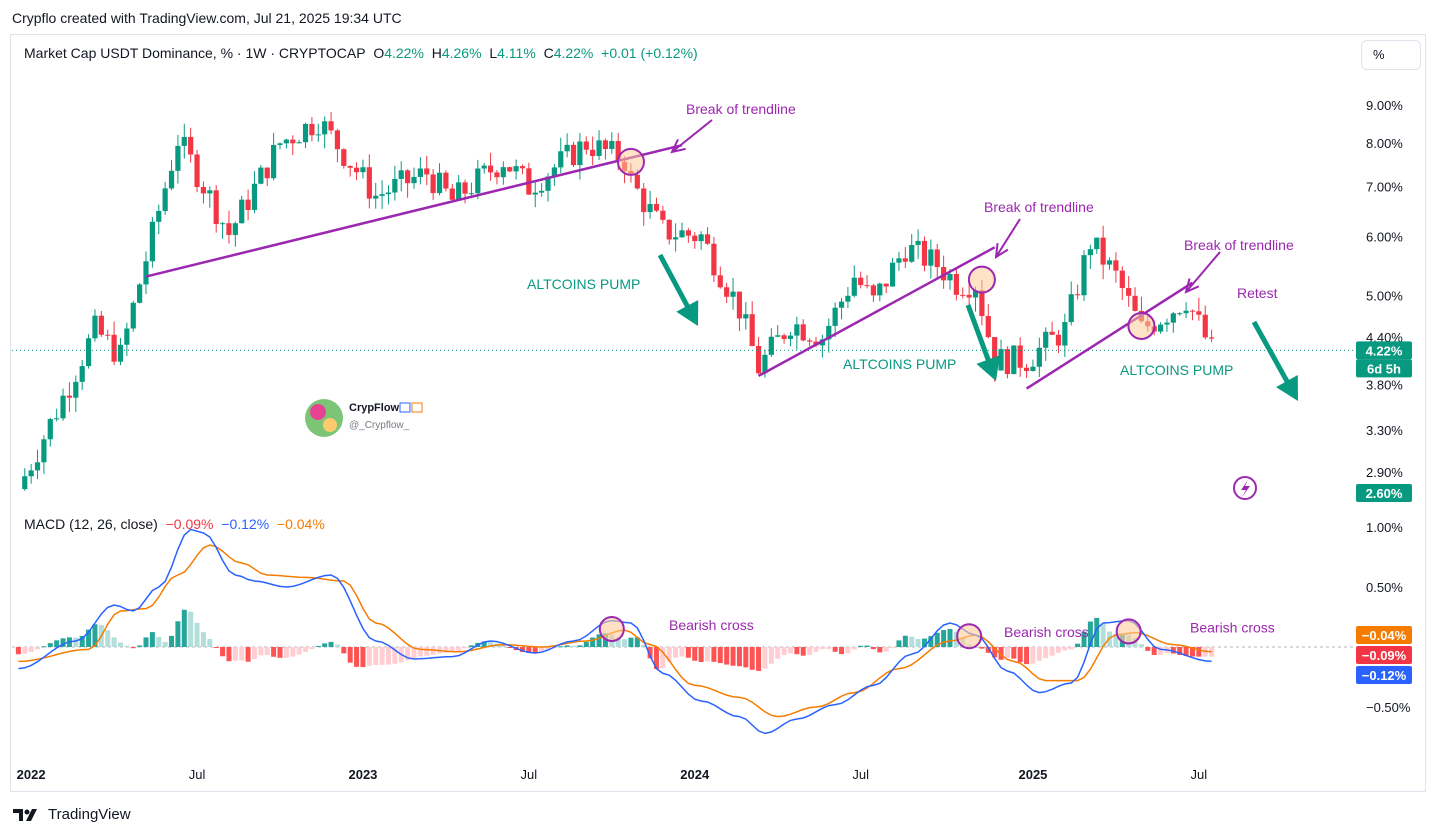 This screenshot has width=1439, height=837. Describe the element at coordinates (31, 774) in the screenshot. I see `time-axis-tick: 2022` at that location.